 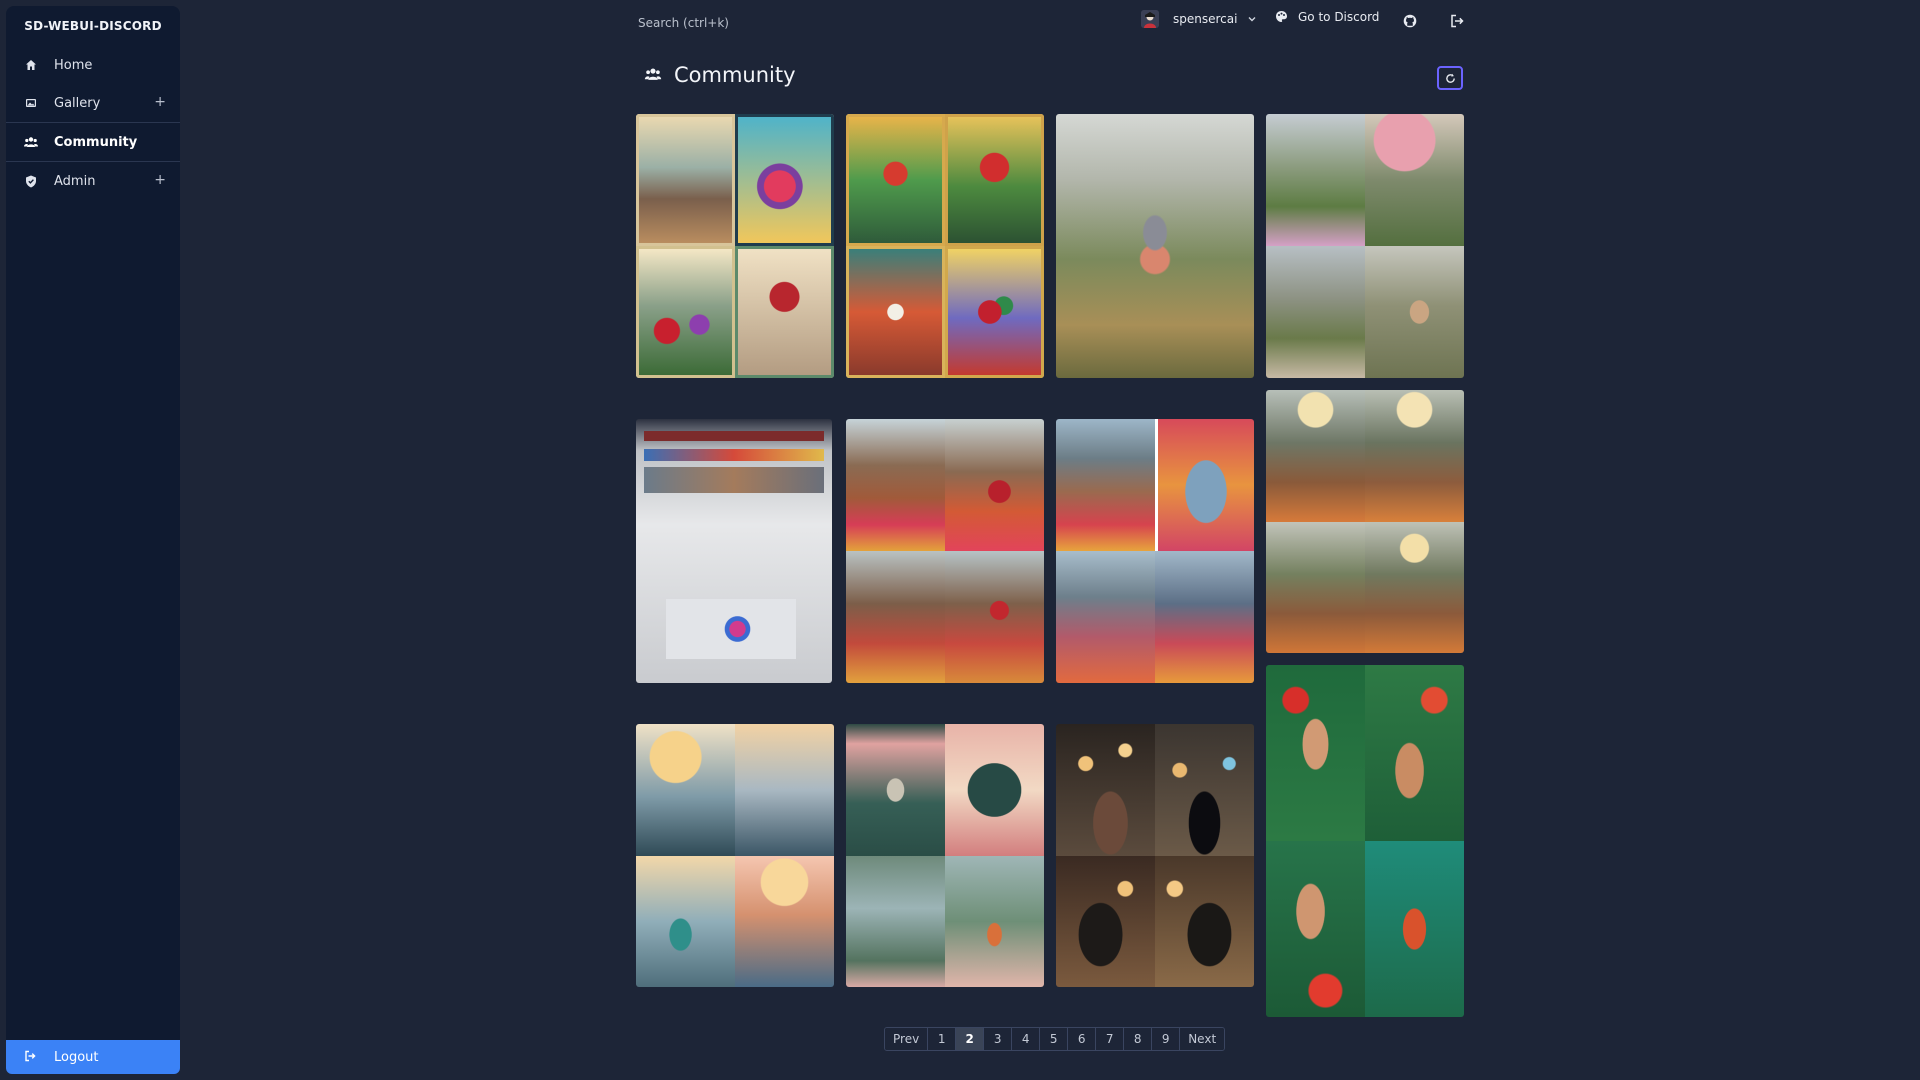 I want to click on image-icon, so click(x=31, y=103).